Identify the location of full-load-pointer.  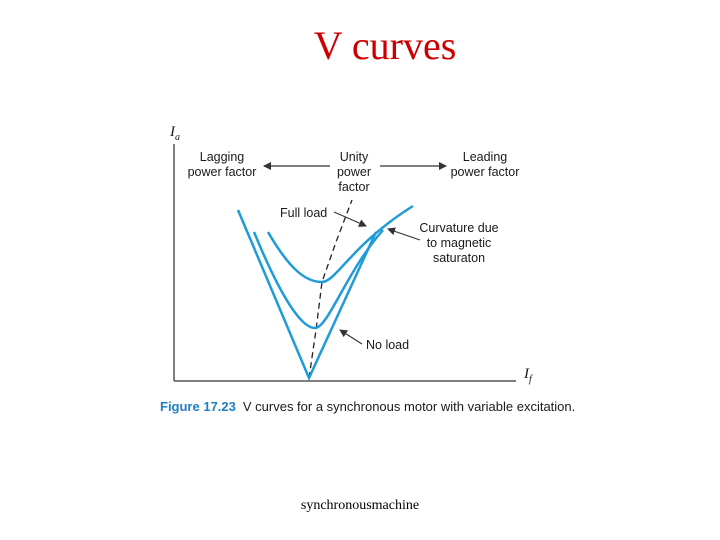
(350, 219).